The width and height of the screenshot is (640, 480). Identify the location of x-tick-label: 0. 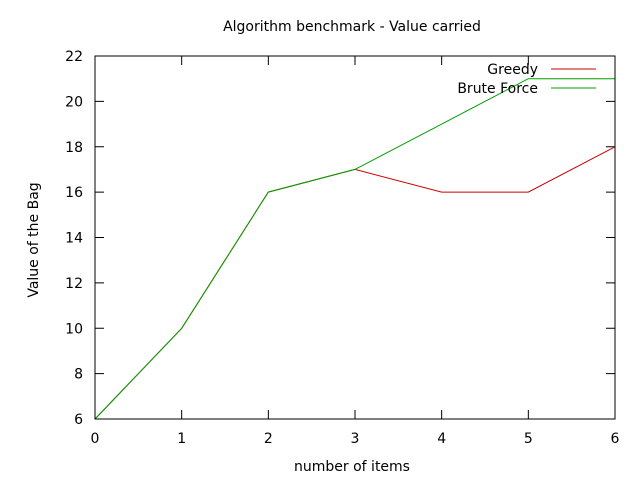
(95, 439).